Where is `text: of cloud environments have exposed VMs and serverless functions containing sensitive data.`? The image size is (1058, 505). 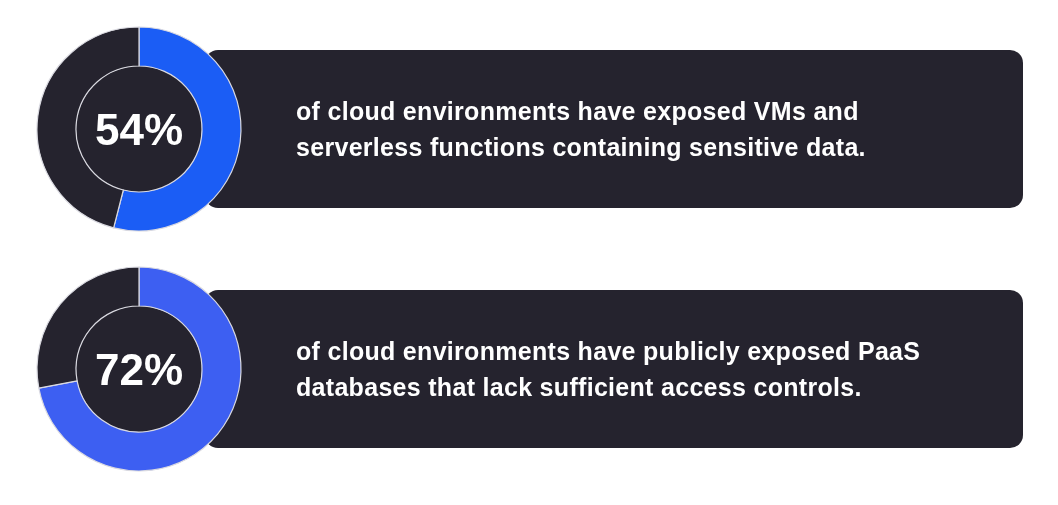
text: of cloud environments have exposed VMs and serverless functions containing sensitive data. is located at coordinates (581, 129).